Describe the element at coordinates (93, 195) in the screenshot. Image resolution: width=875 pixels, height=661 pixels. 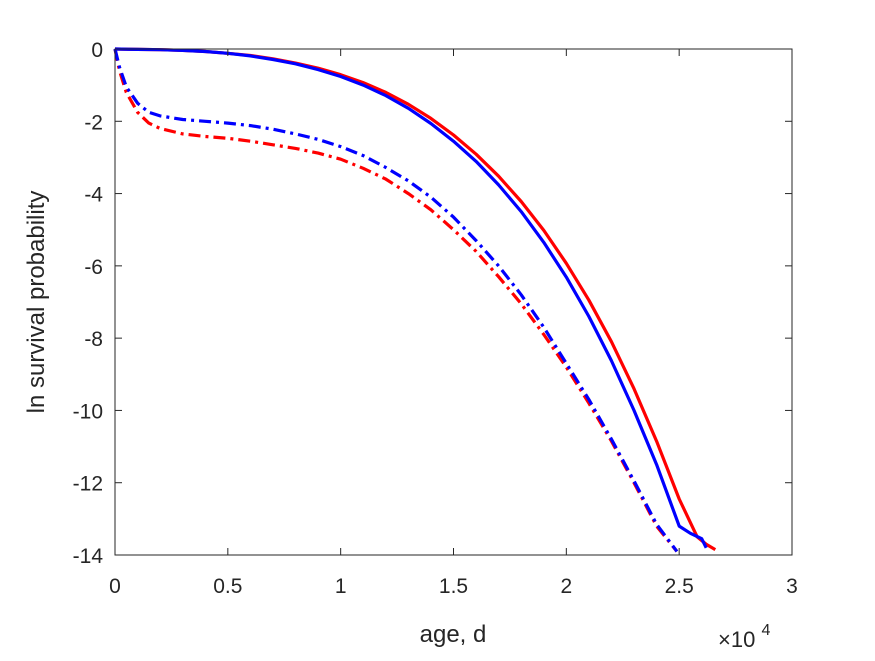
I see `y-tick-label: -4` at that location.